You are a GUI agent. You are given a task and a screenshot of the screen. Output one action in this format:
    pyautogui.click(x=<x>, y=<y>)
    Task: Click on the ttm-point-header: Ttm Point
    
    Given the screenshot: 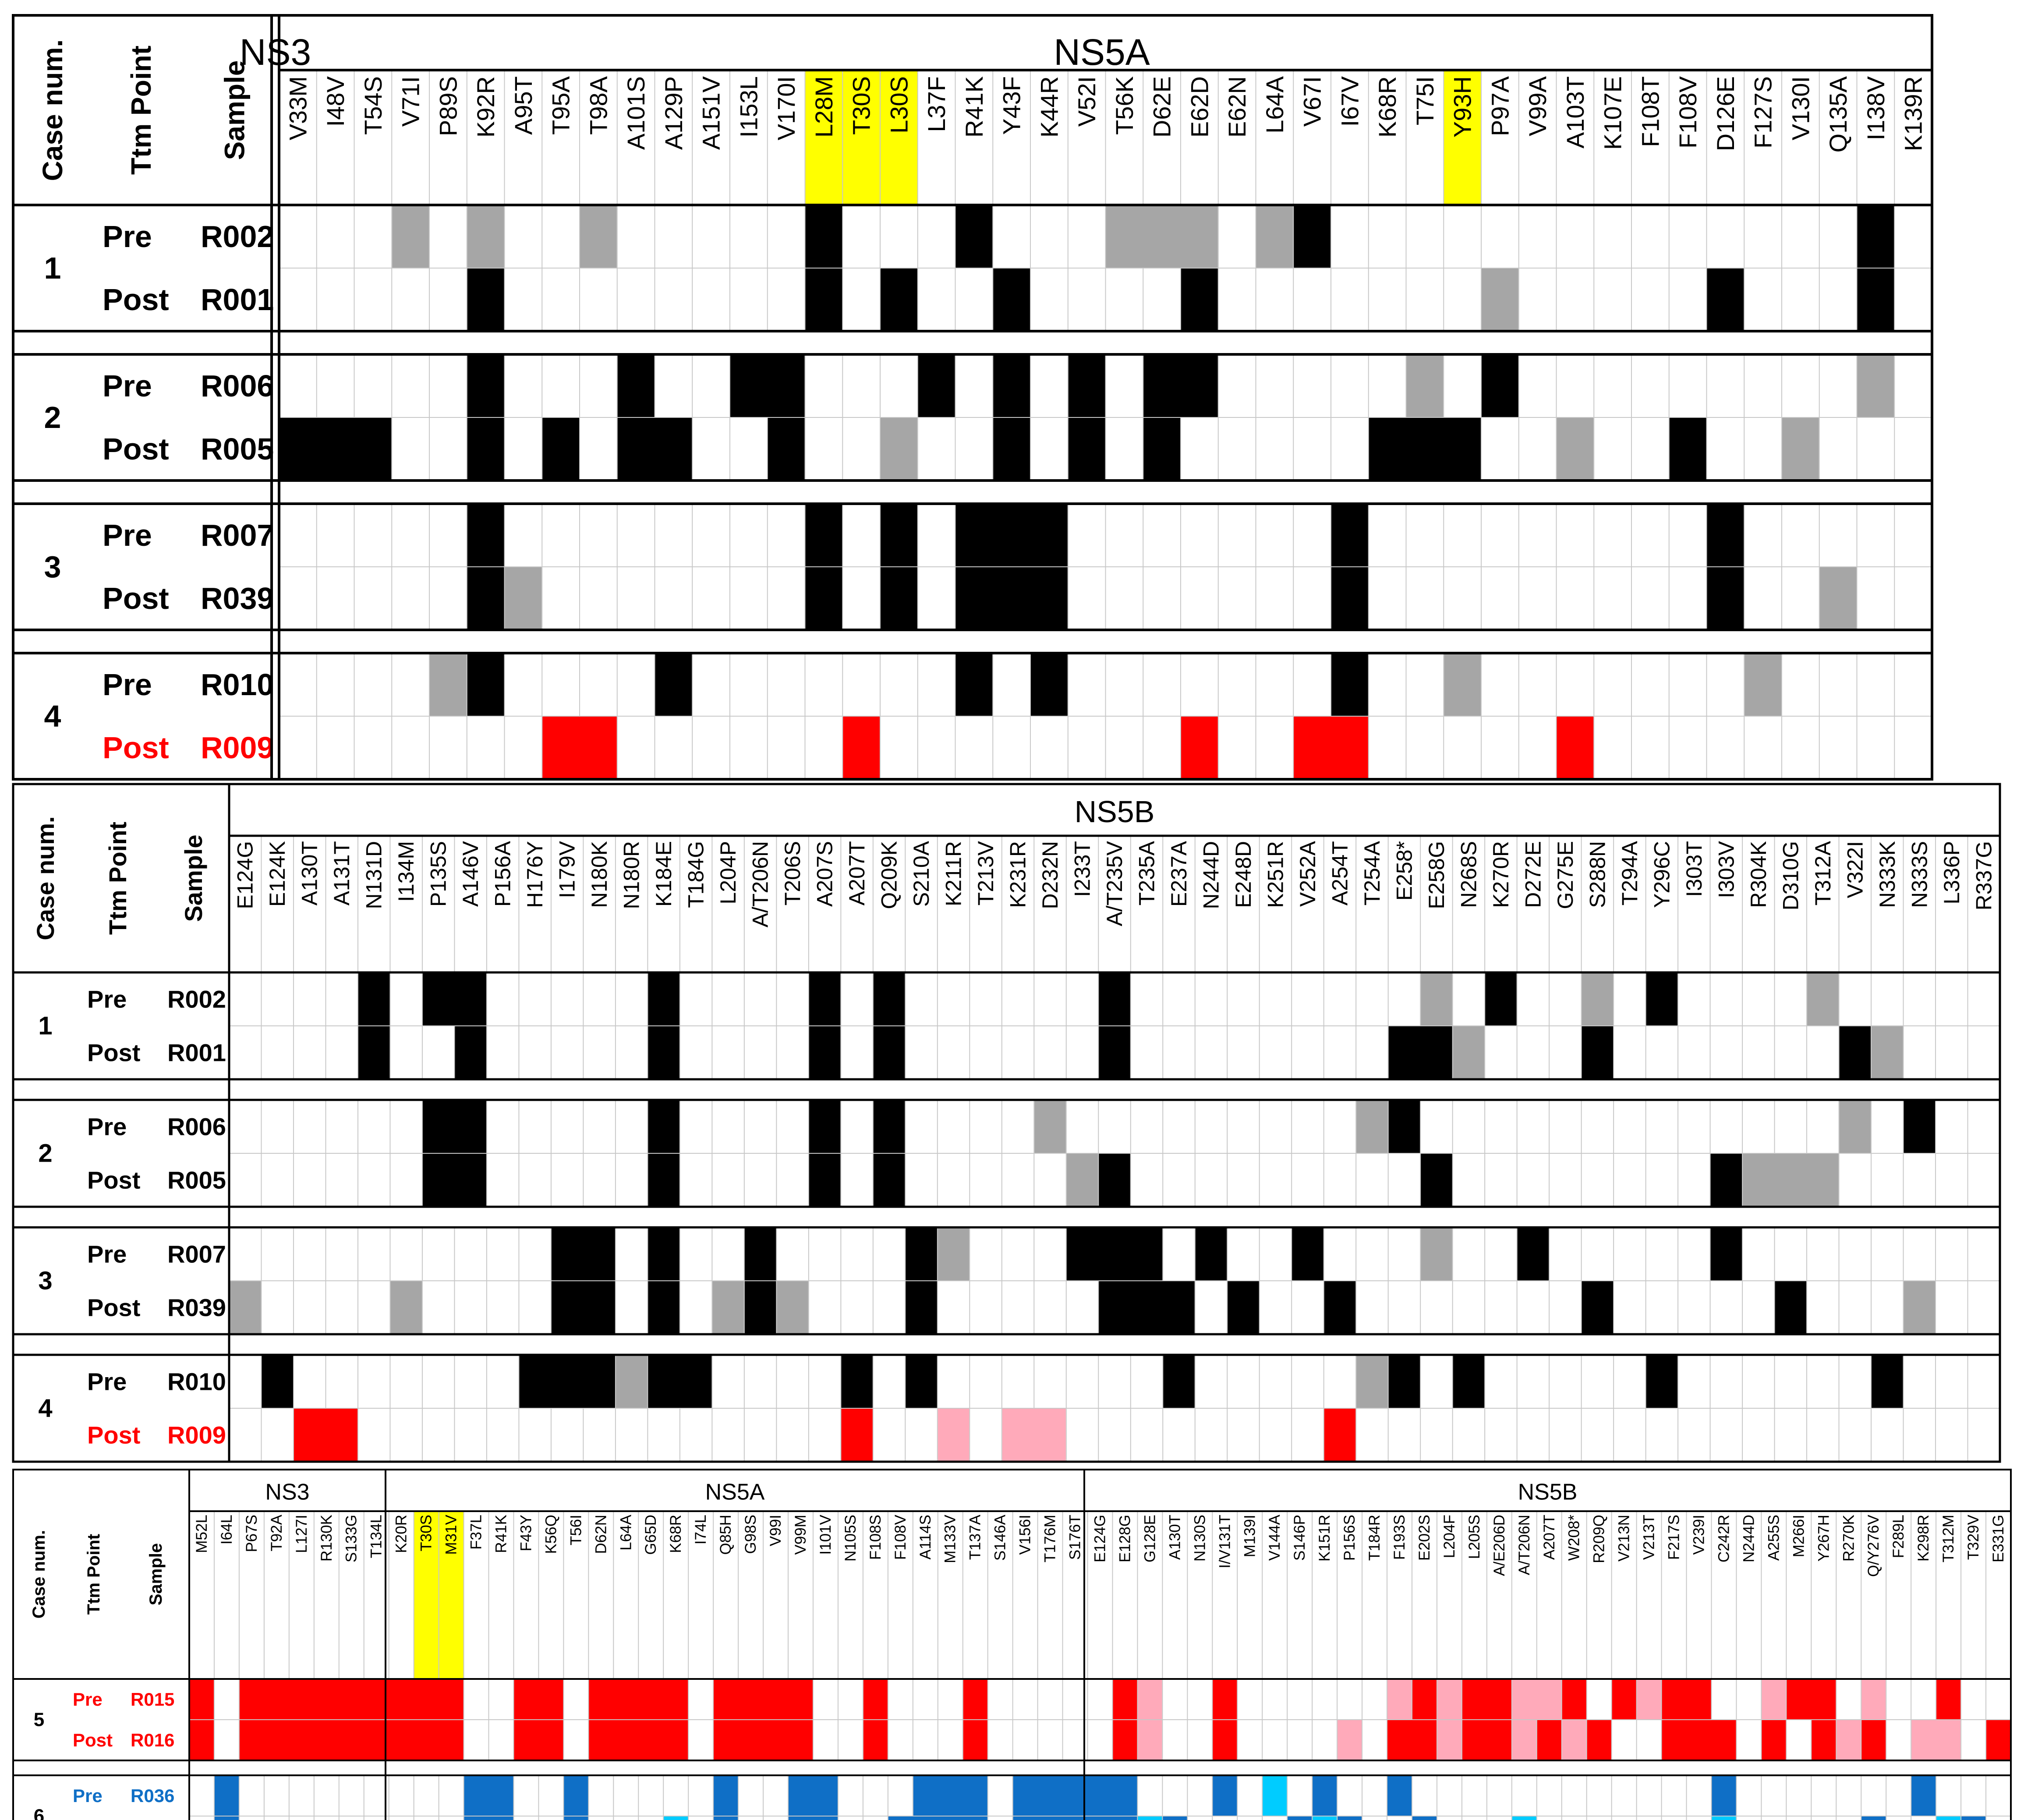 What is the action you would take?
    pyautogui.click(x=93, y=1574)
    